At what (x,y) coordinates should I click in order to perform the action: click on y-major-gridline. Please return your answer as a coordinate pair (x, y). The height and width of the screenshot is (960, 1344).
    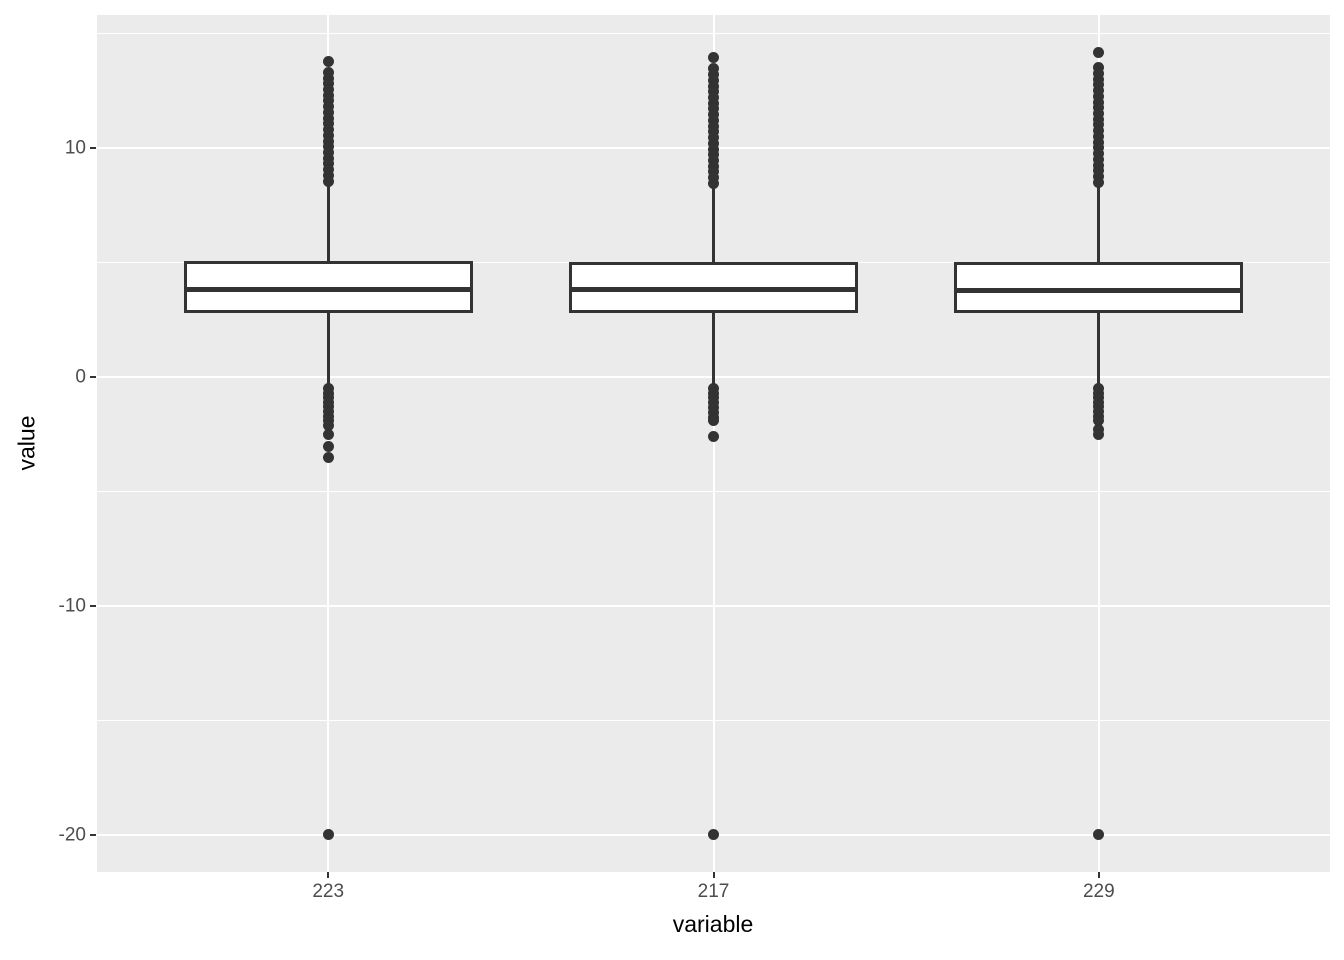
    Looking at the image, I should click on (713, 606).